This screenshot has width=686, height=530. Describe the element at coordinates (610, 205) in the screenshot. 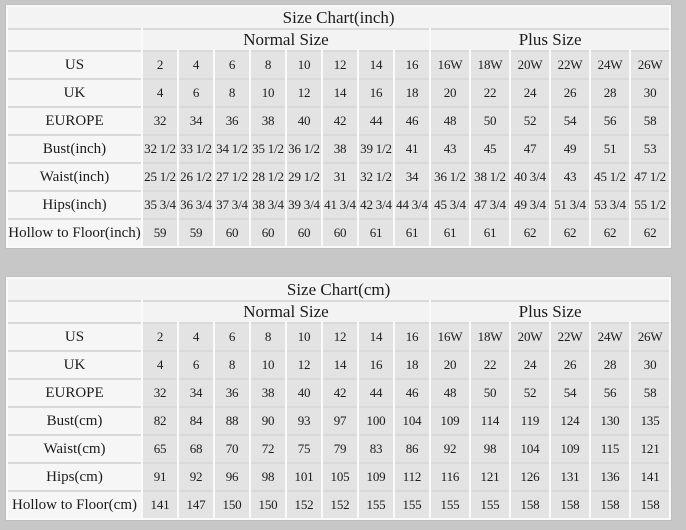

I see `data-cell: 53 3/4` at that location.